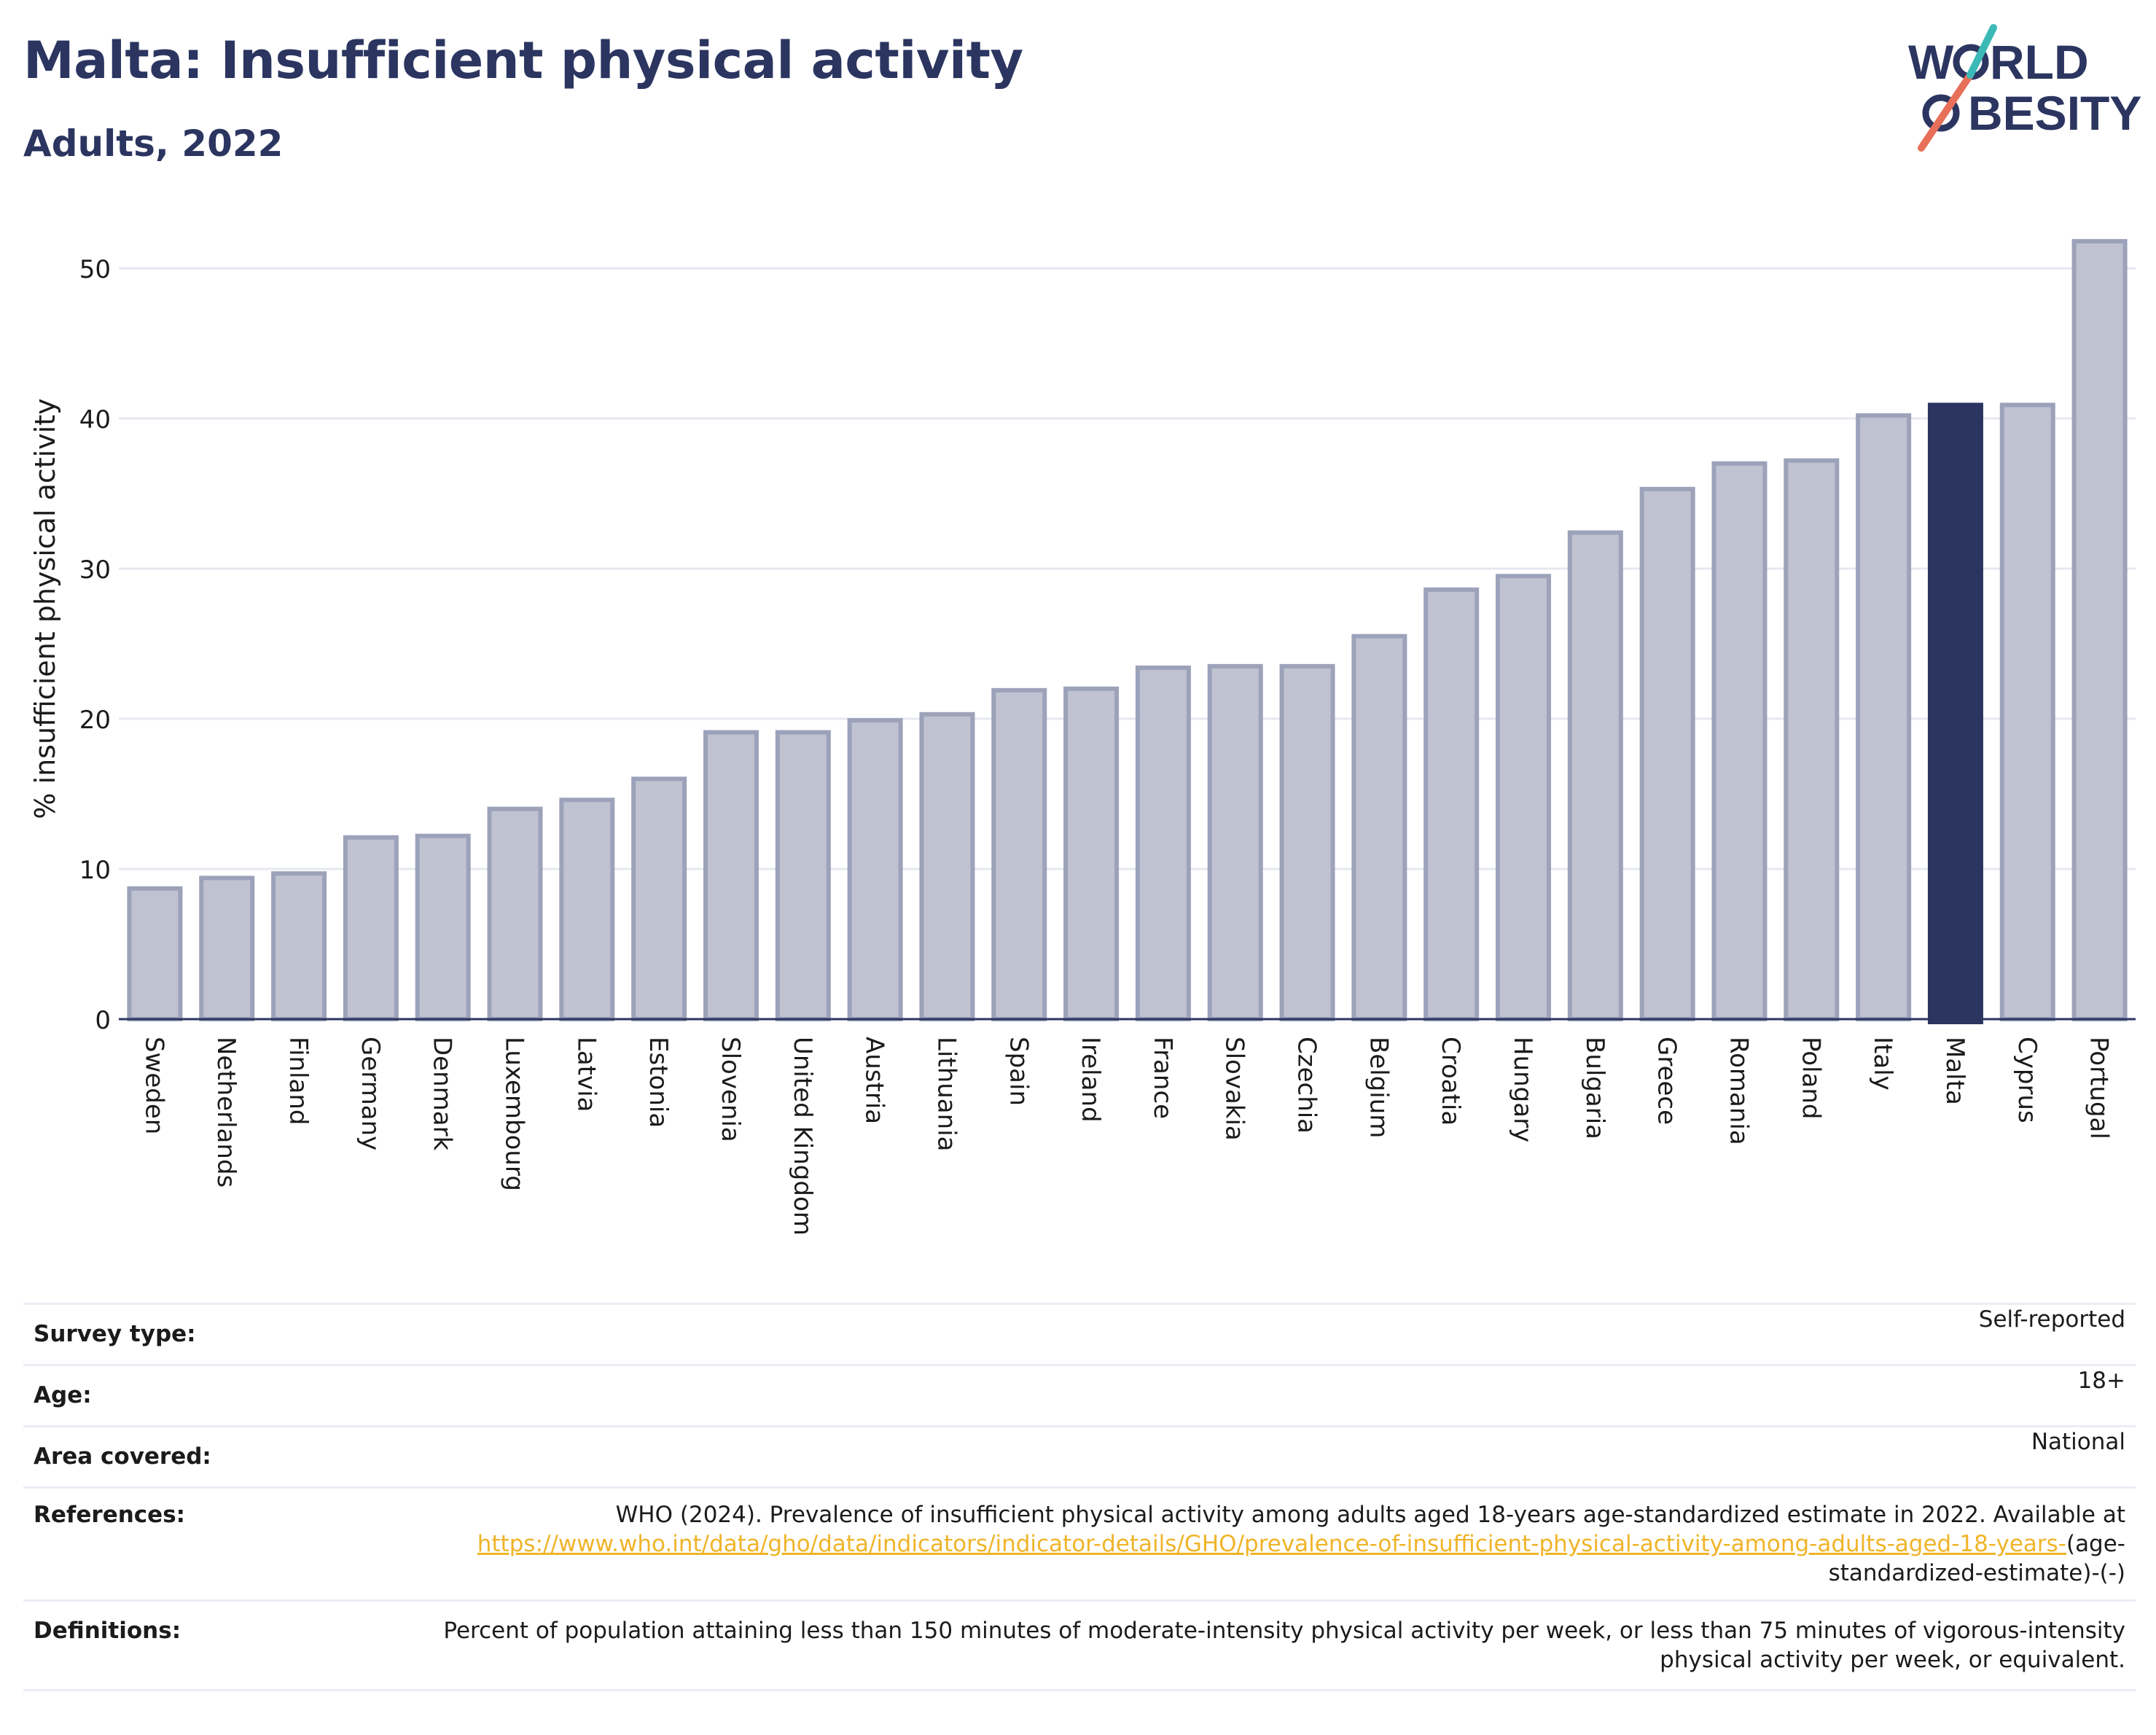 This screenshot has height=1735, width=2156. Describe the element at coordinates (1982, 51) in the screenshot. I see `logo-slash-teal` at that location.